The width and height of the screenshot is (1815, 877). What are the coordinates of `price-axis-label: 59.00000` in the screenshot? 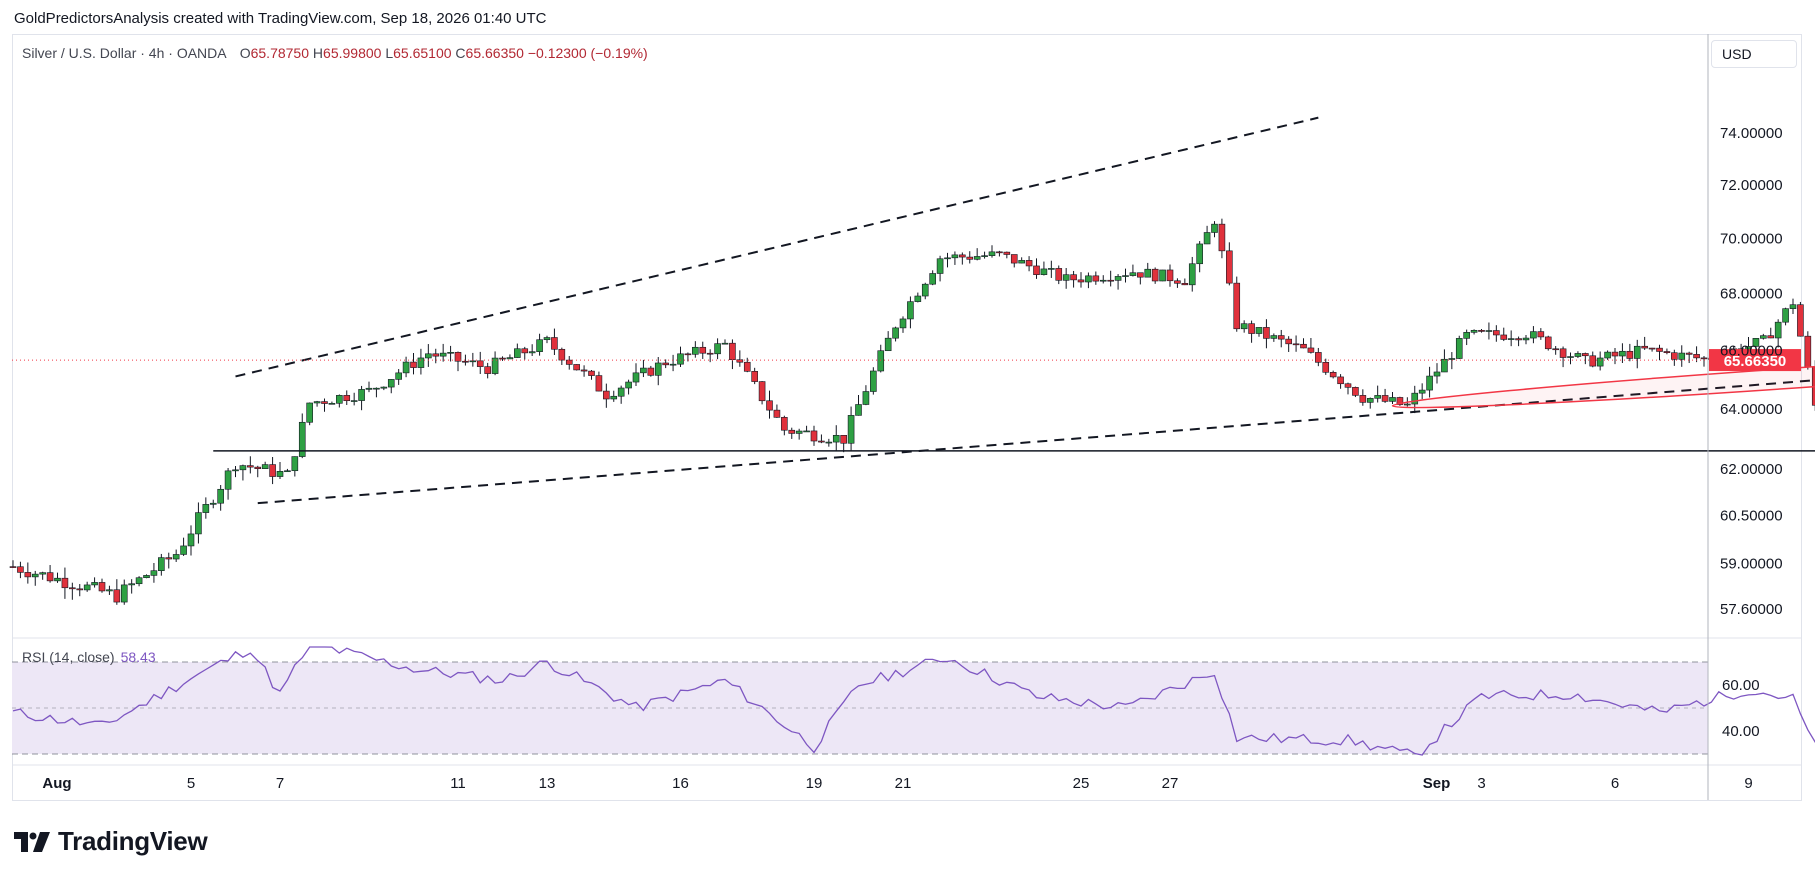 It's located at (1751, 563).